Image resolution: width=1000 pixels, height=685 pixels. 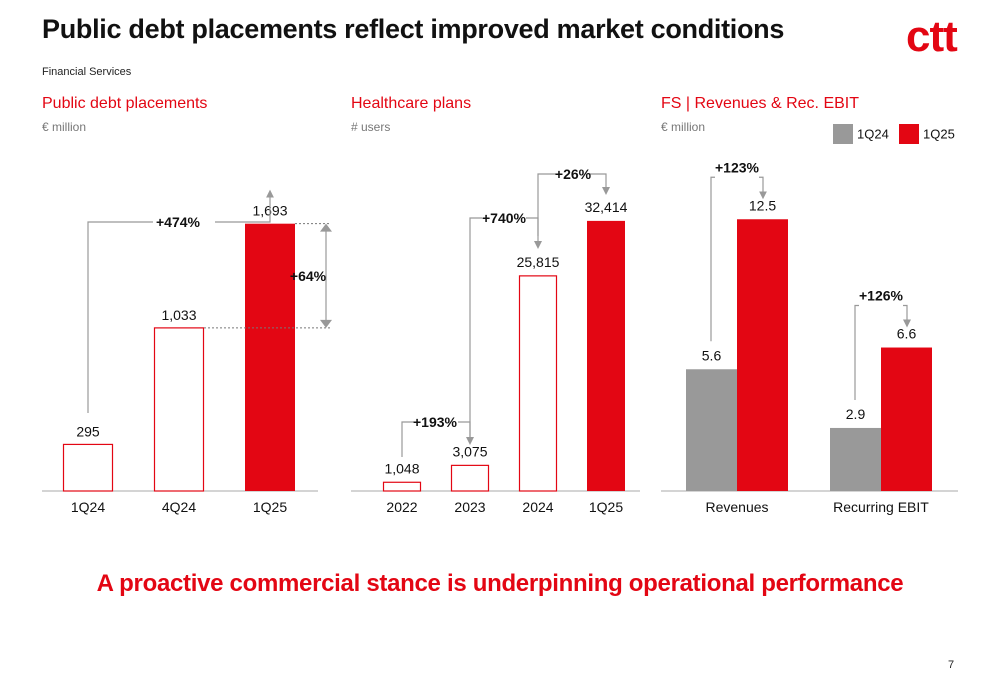 What do you see at coordinates (308, 276) in the screenshot?
I see `annotation-64: +64%` at bounding box center [308, 276].